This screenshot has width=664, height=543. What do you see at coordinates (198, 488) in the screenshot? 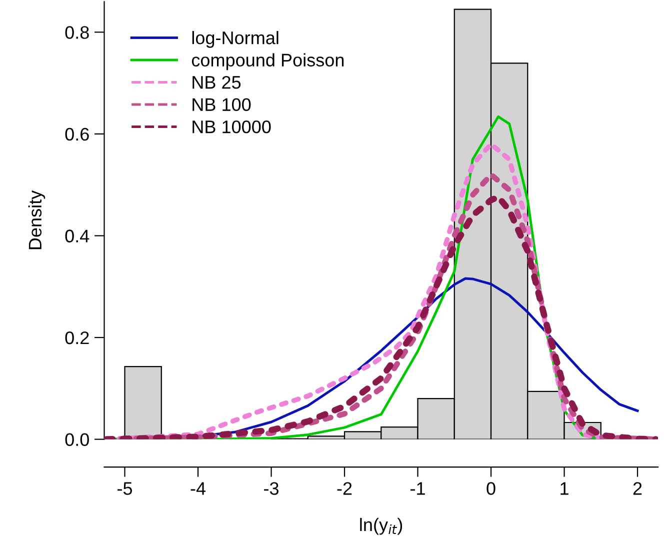
I see `x-tick-label: -4` at bounding box center [198, 488].